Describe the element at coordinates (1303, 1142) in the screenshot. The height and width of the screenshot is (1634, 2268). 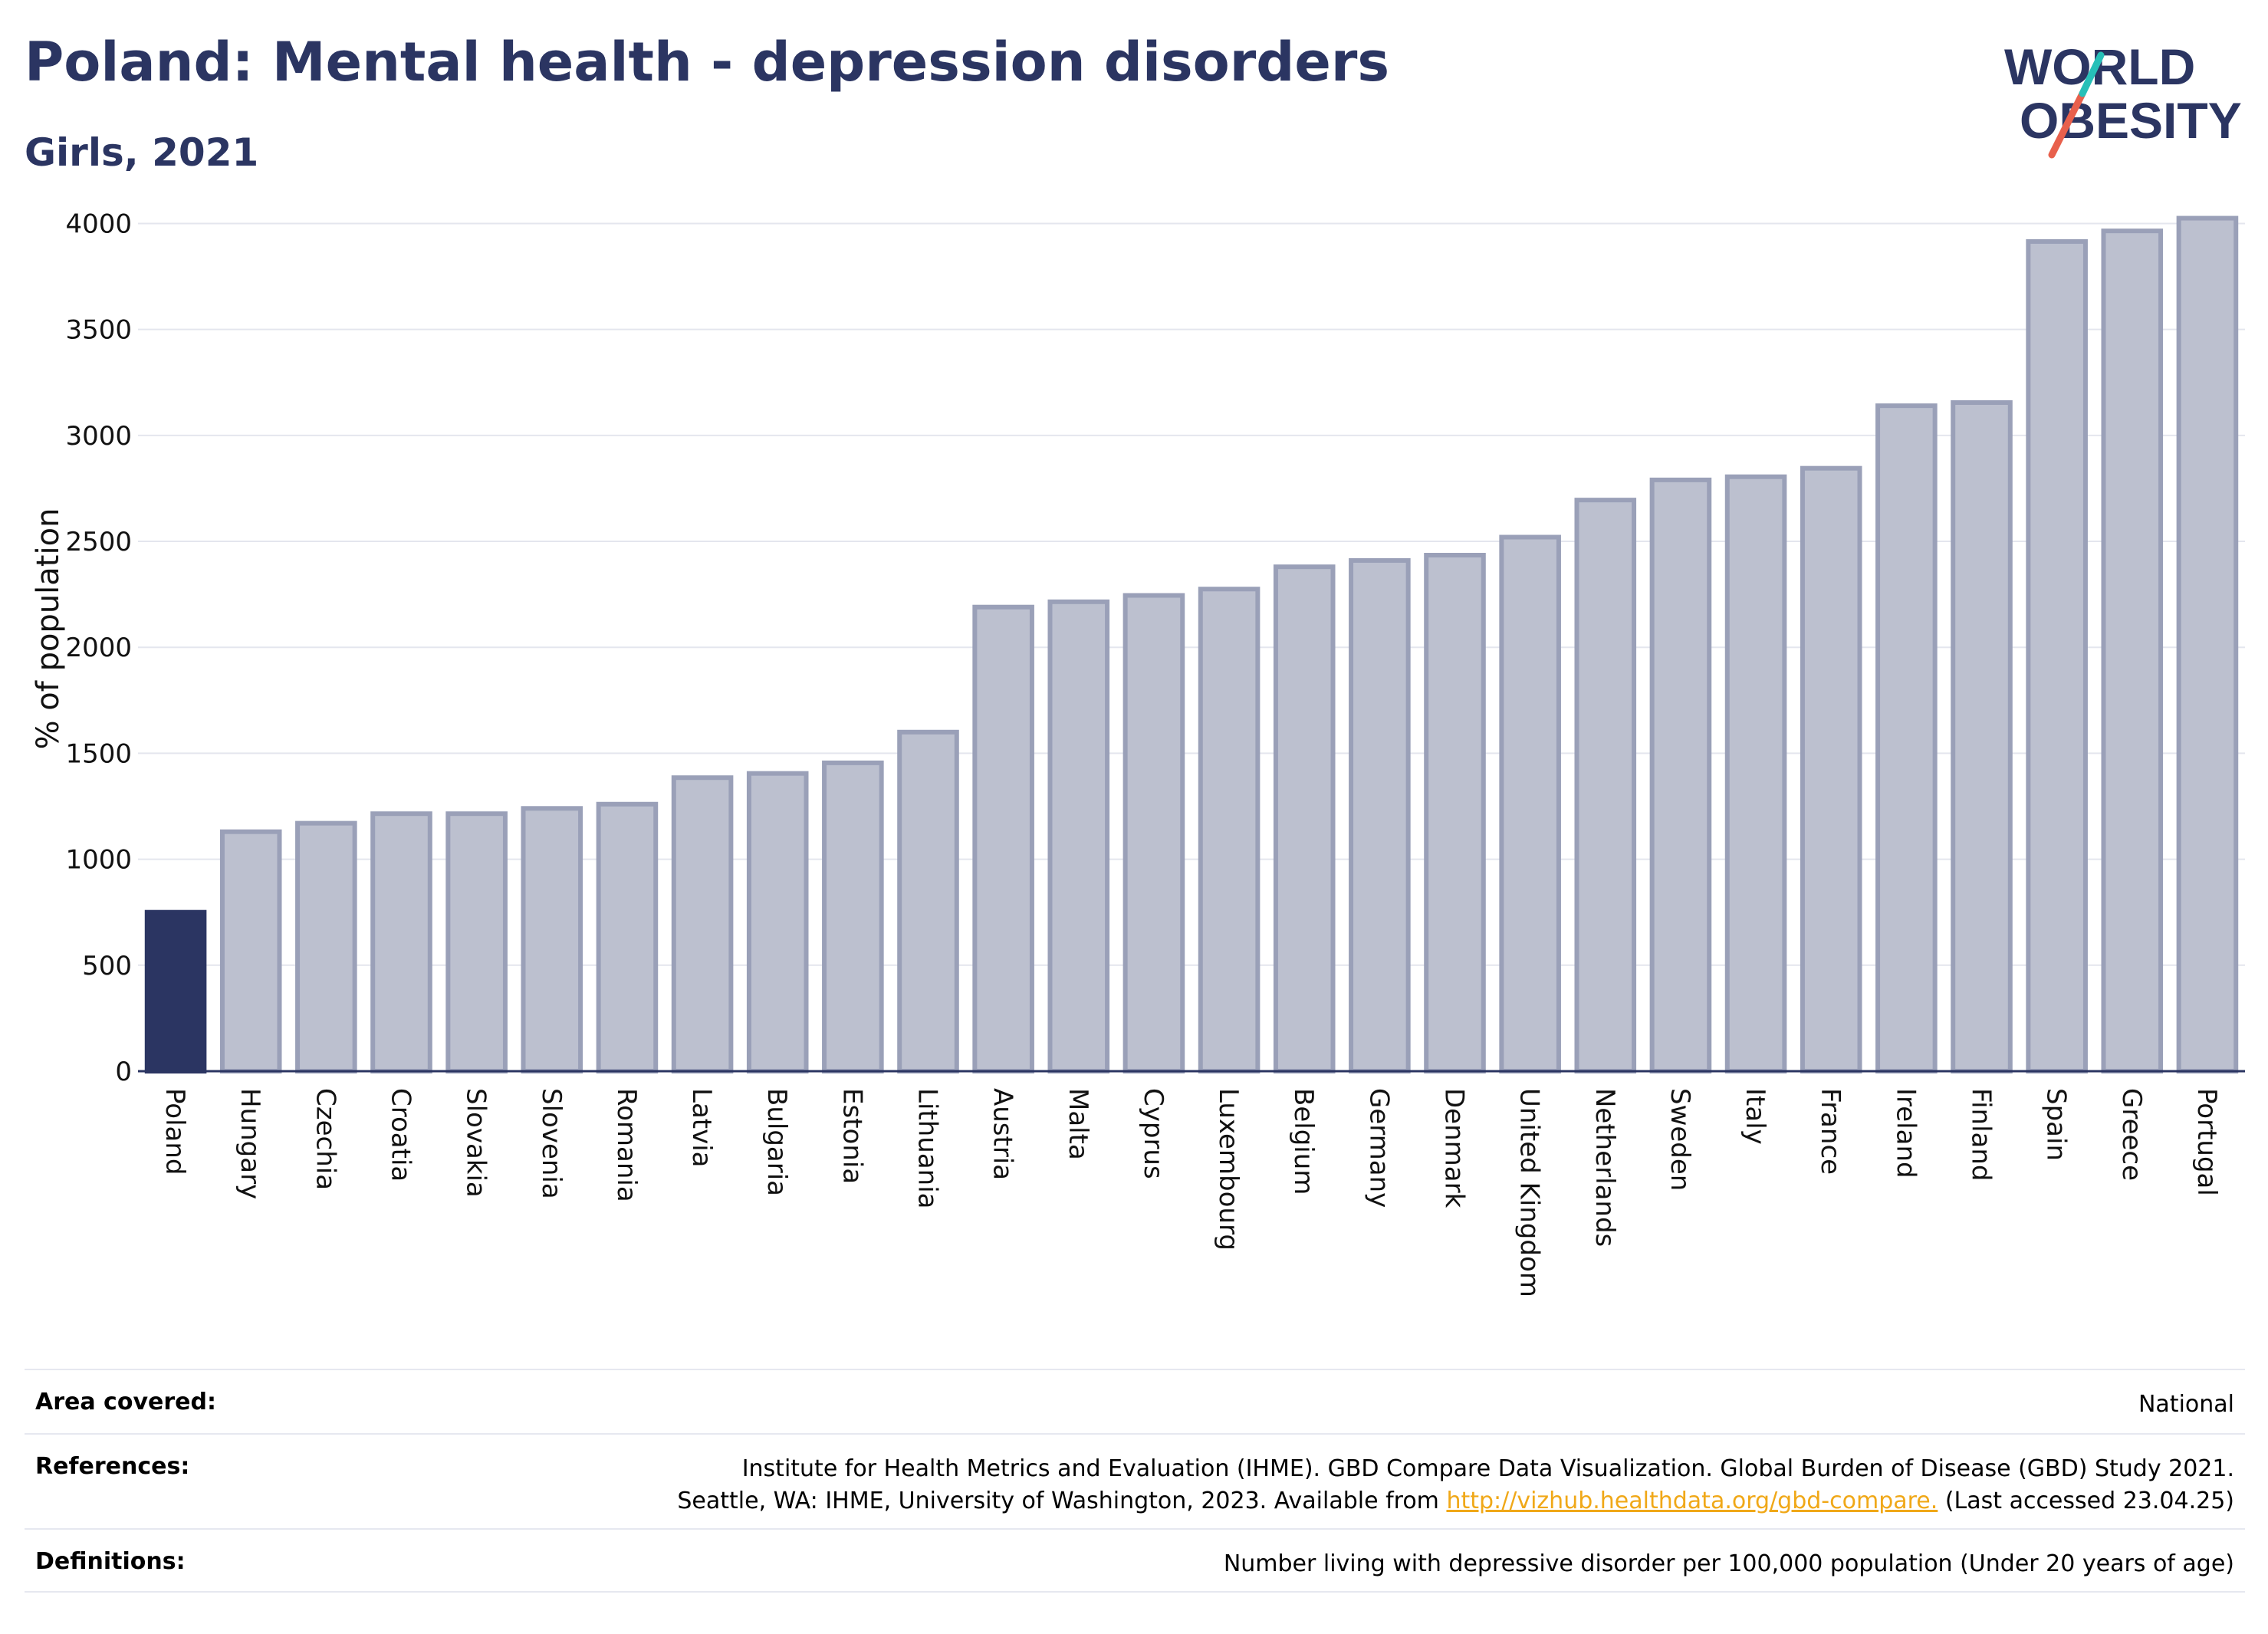
I see `x-tick-label: Belgium` at that location.